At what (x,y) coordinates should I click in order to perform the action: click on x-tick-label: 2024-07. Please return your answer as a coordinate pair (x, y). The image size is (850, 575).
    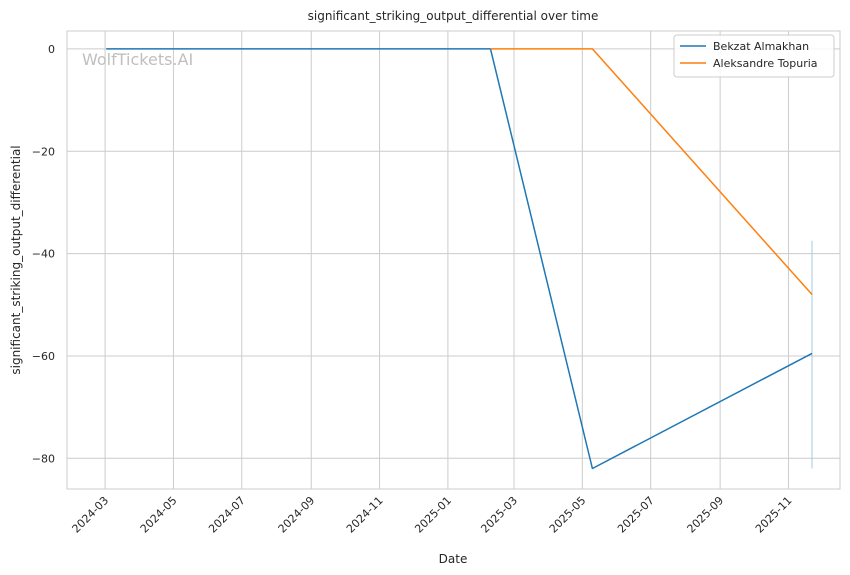
    Looking at the image, I should click on (227, 515).